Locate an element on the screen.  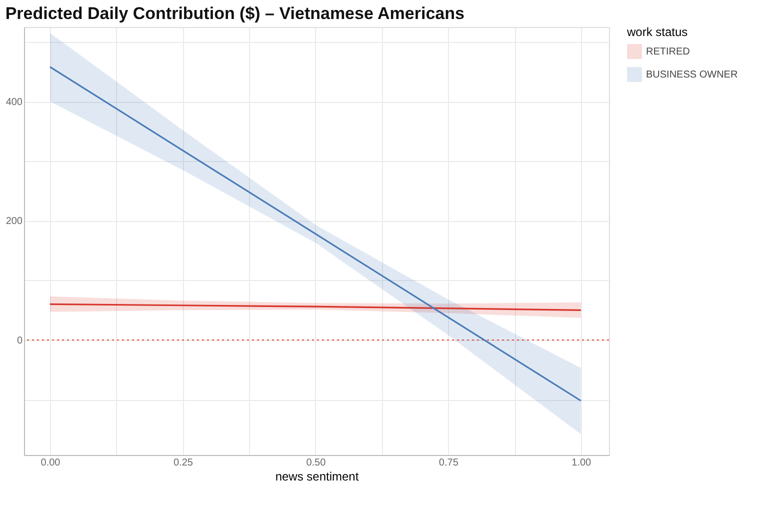
x-axis-title: news sentiment is located at coordinates (317, 477).